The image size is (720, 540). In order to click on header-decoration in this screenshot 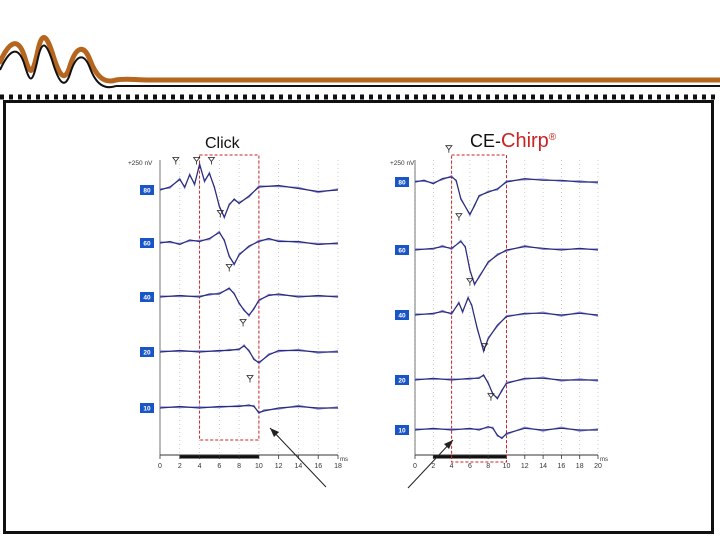, I will do `click(360, 67)`.